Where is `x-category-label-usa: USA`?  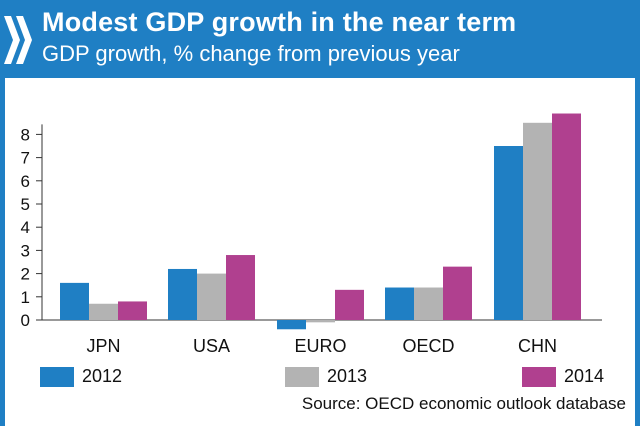
x-category-label-usa: USA is located at coordinates (211, 346).